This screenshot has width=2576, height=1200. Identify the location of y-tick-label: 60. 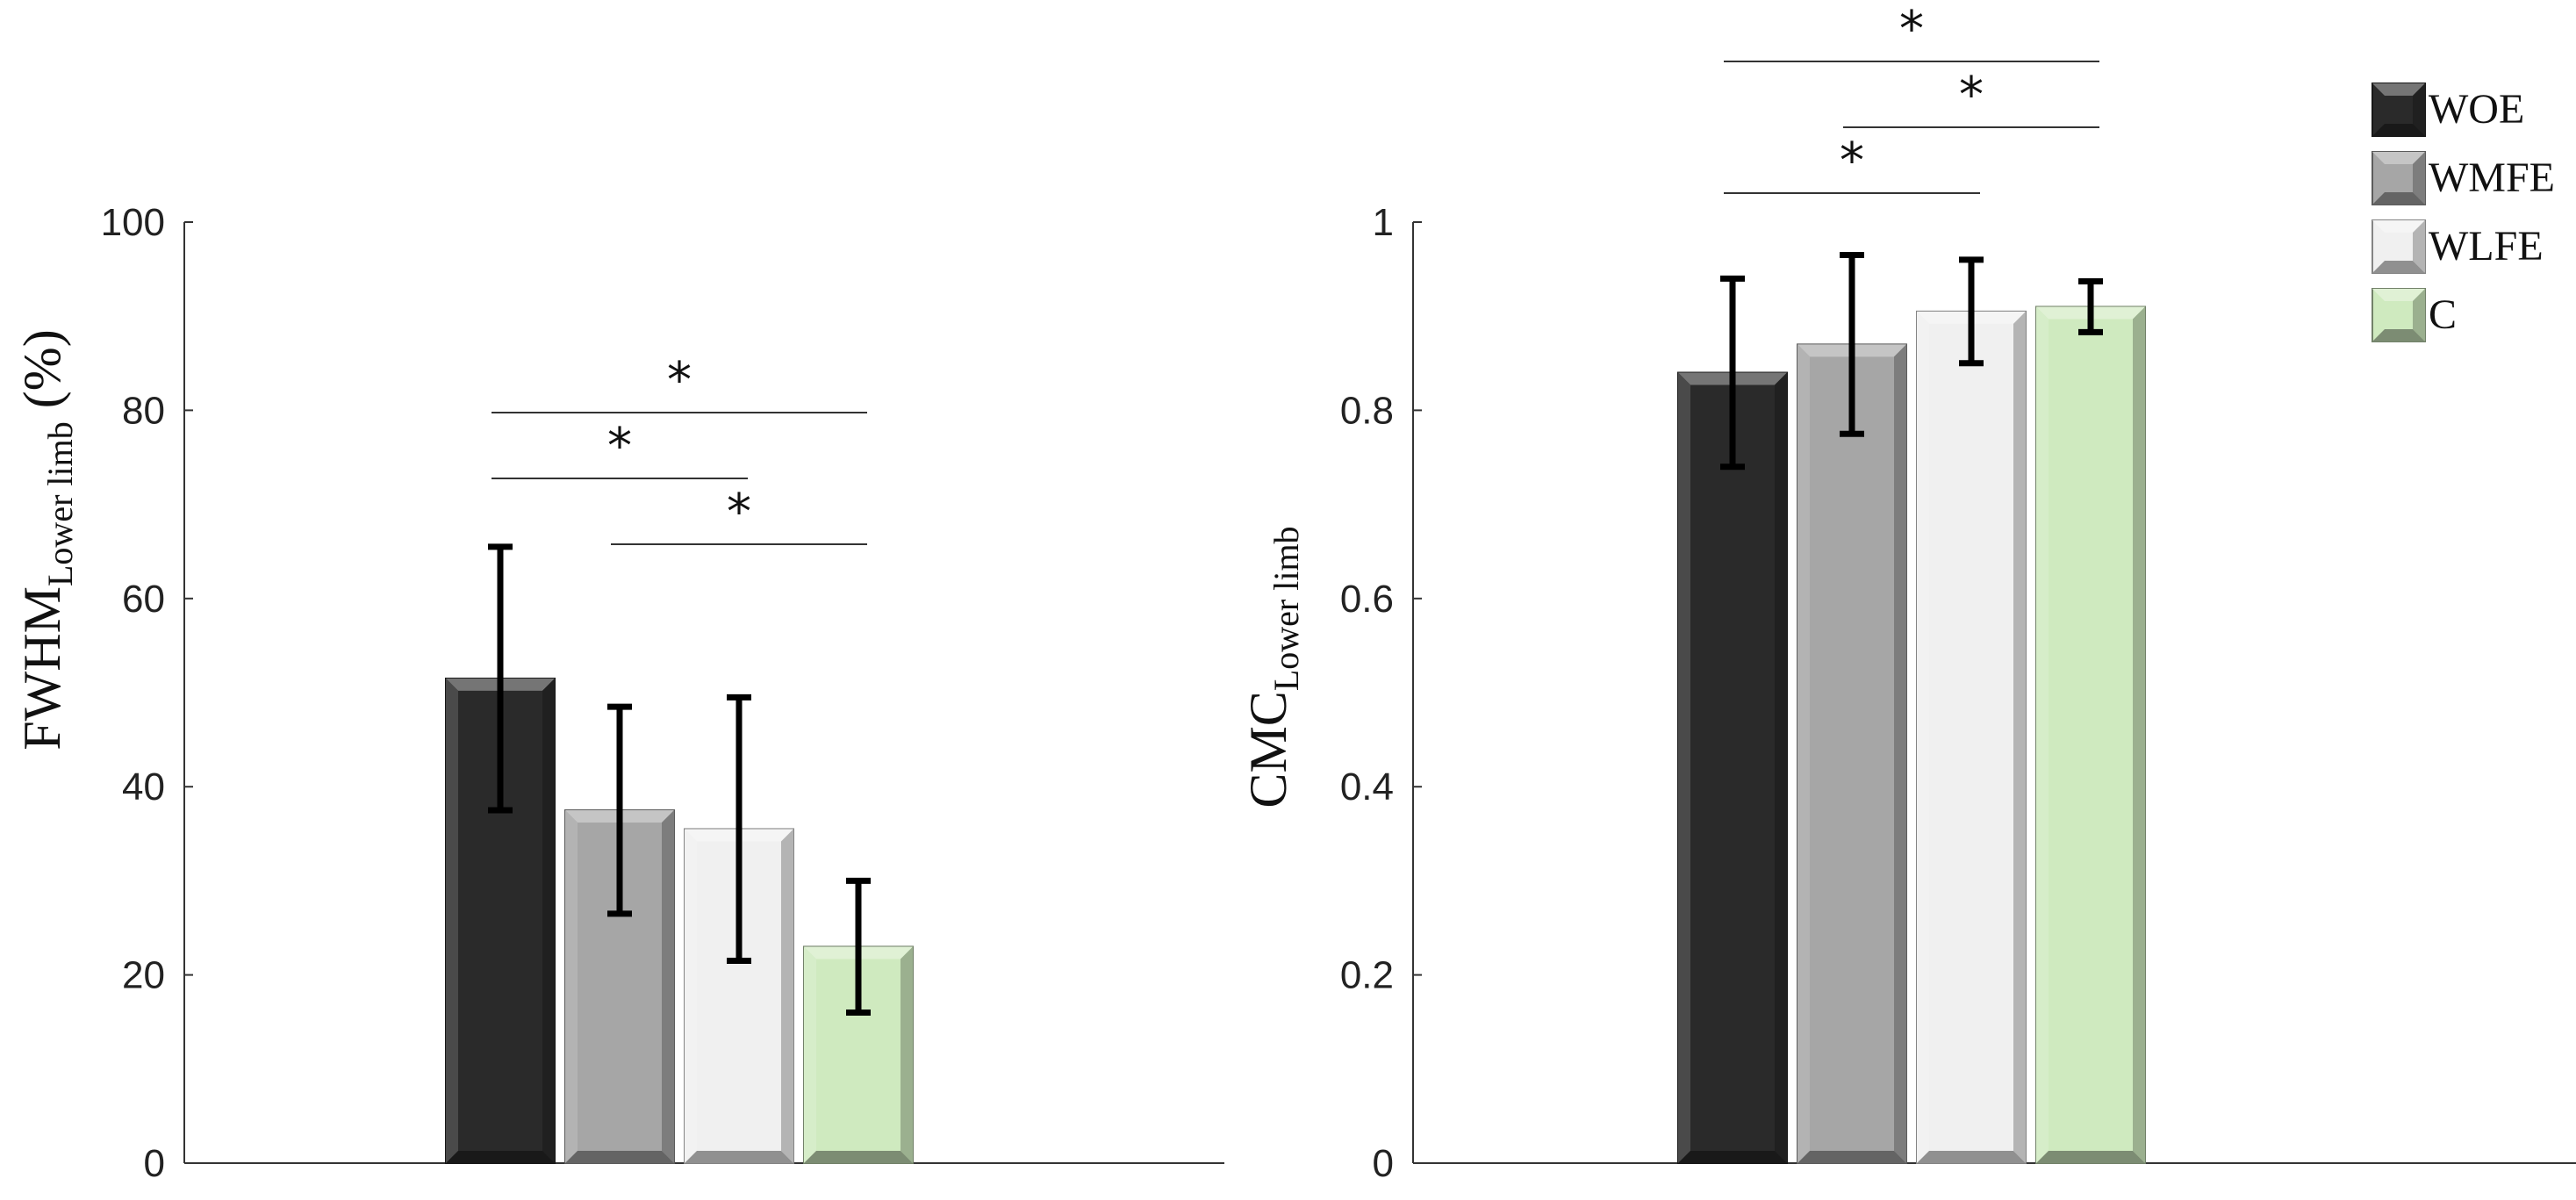
(143, 599).